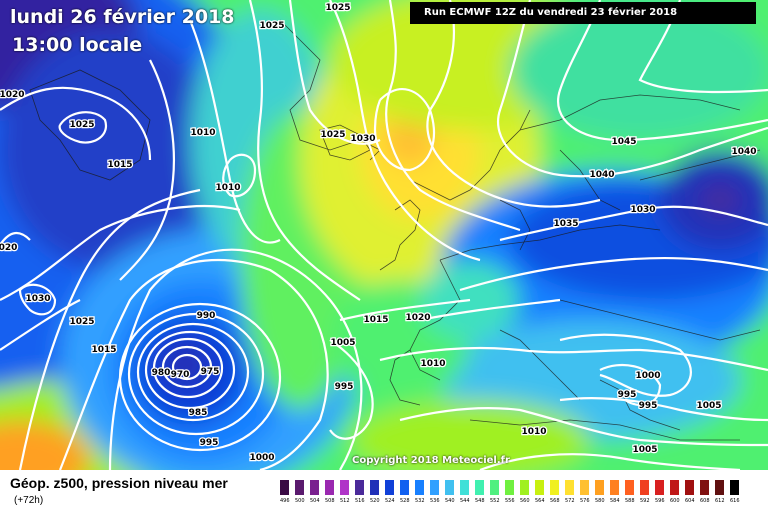 Image resolution: width=768 pixels, height=512 pixels. Describe the element at coordinates (525, 501) in the screenshot. I see `legend-value: 560` at that location.